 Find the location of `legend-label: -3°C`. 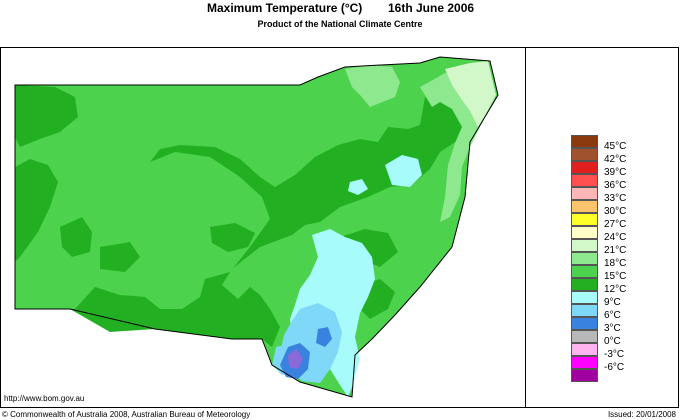

legend-label: -3°C is located at coordinates (614, 354).